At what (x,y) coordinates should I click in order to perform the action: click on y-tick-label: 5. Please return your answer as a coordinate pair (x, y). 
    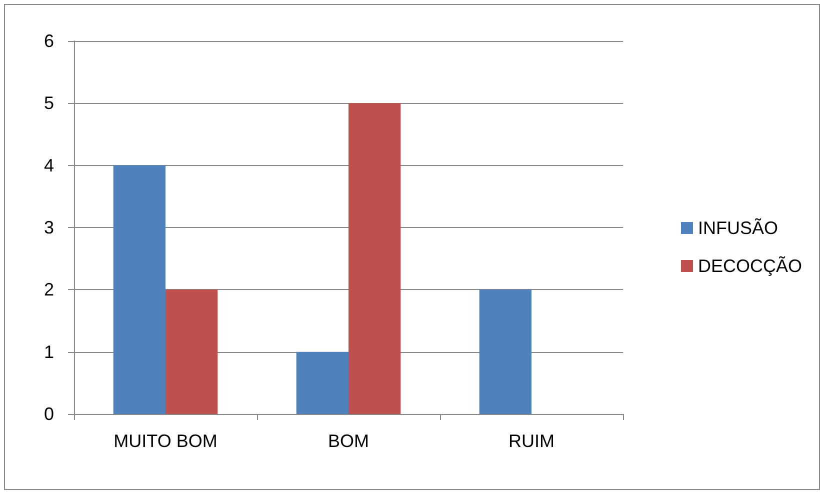
    Looking at the image, I should click on (49, 103).